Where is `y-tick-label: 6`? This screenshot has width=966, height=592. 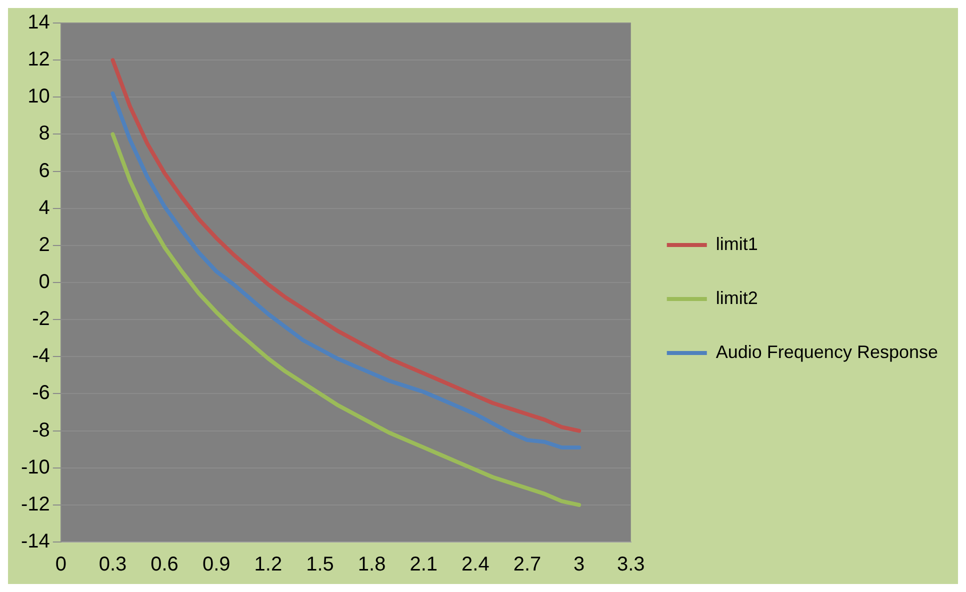 y-tick-label: 6 is located at coordinates (44, 171).